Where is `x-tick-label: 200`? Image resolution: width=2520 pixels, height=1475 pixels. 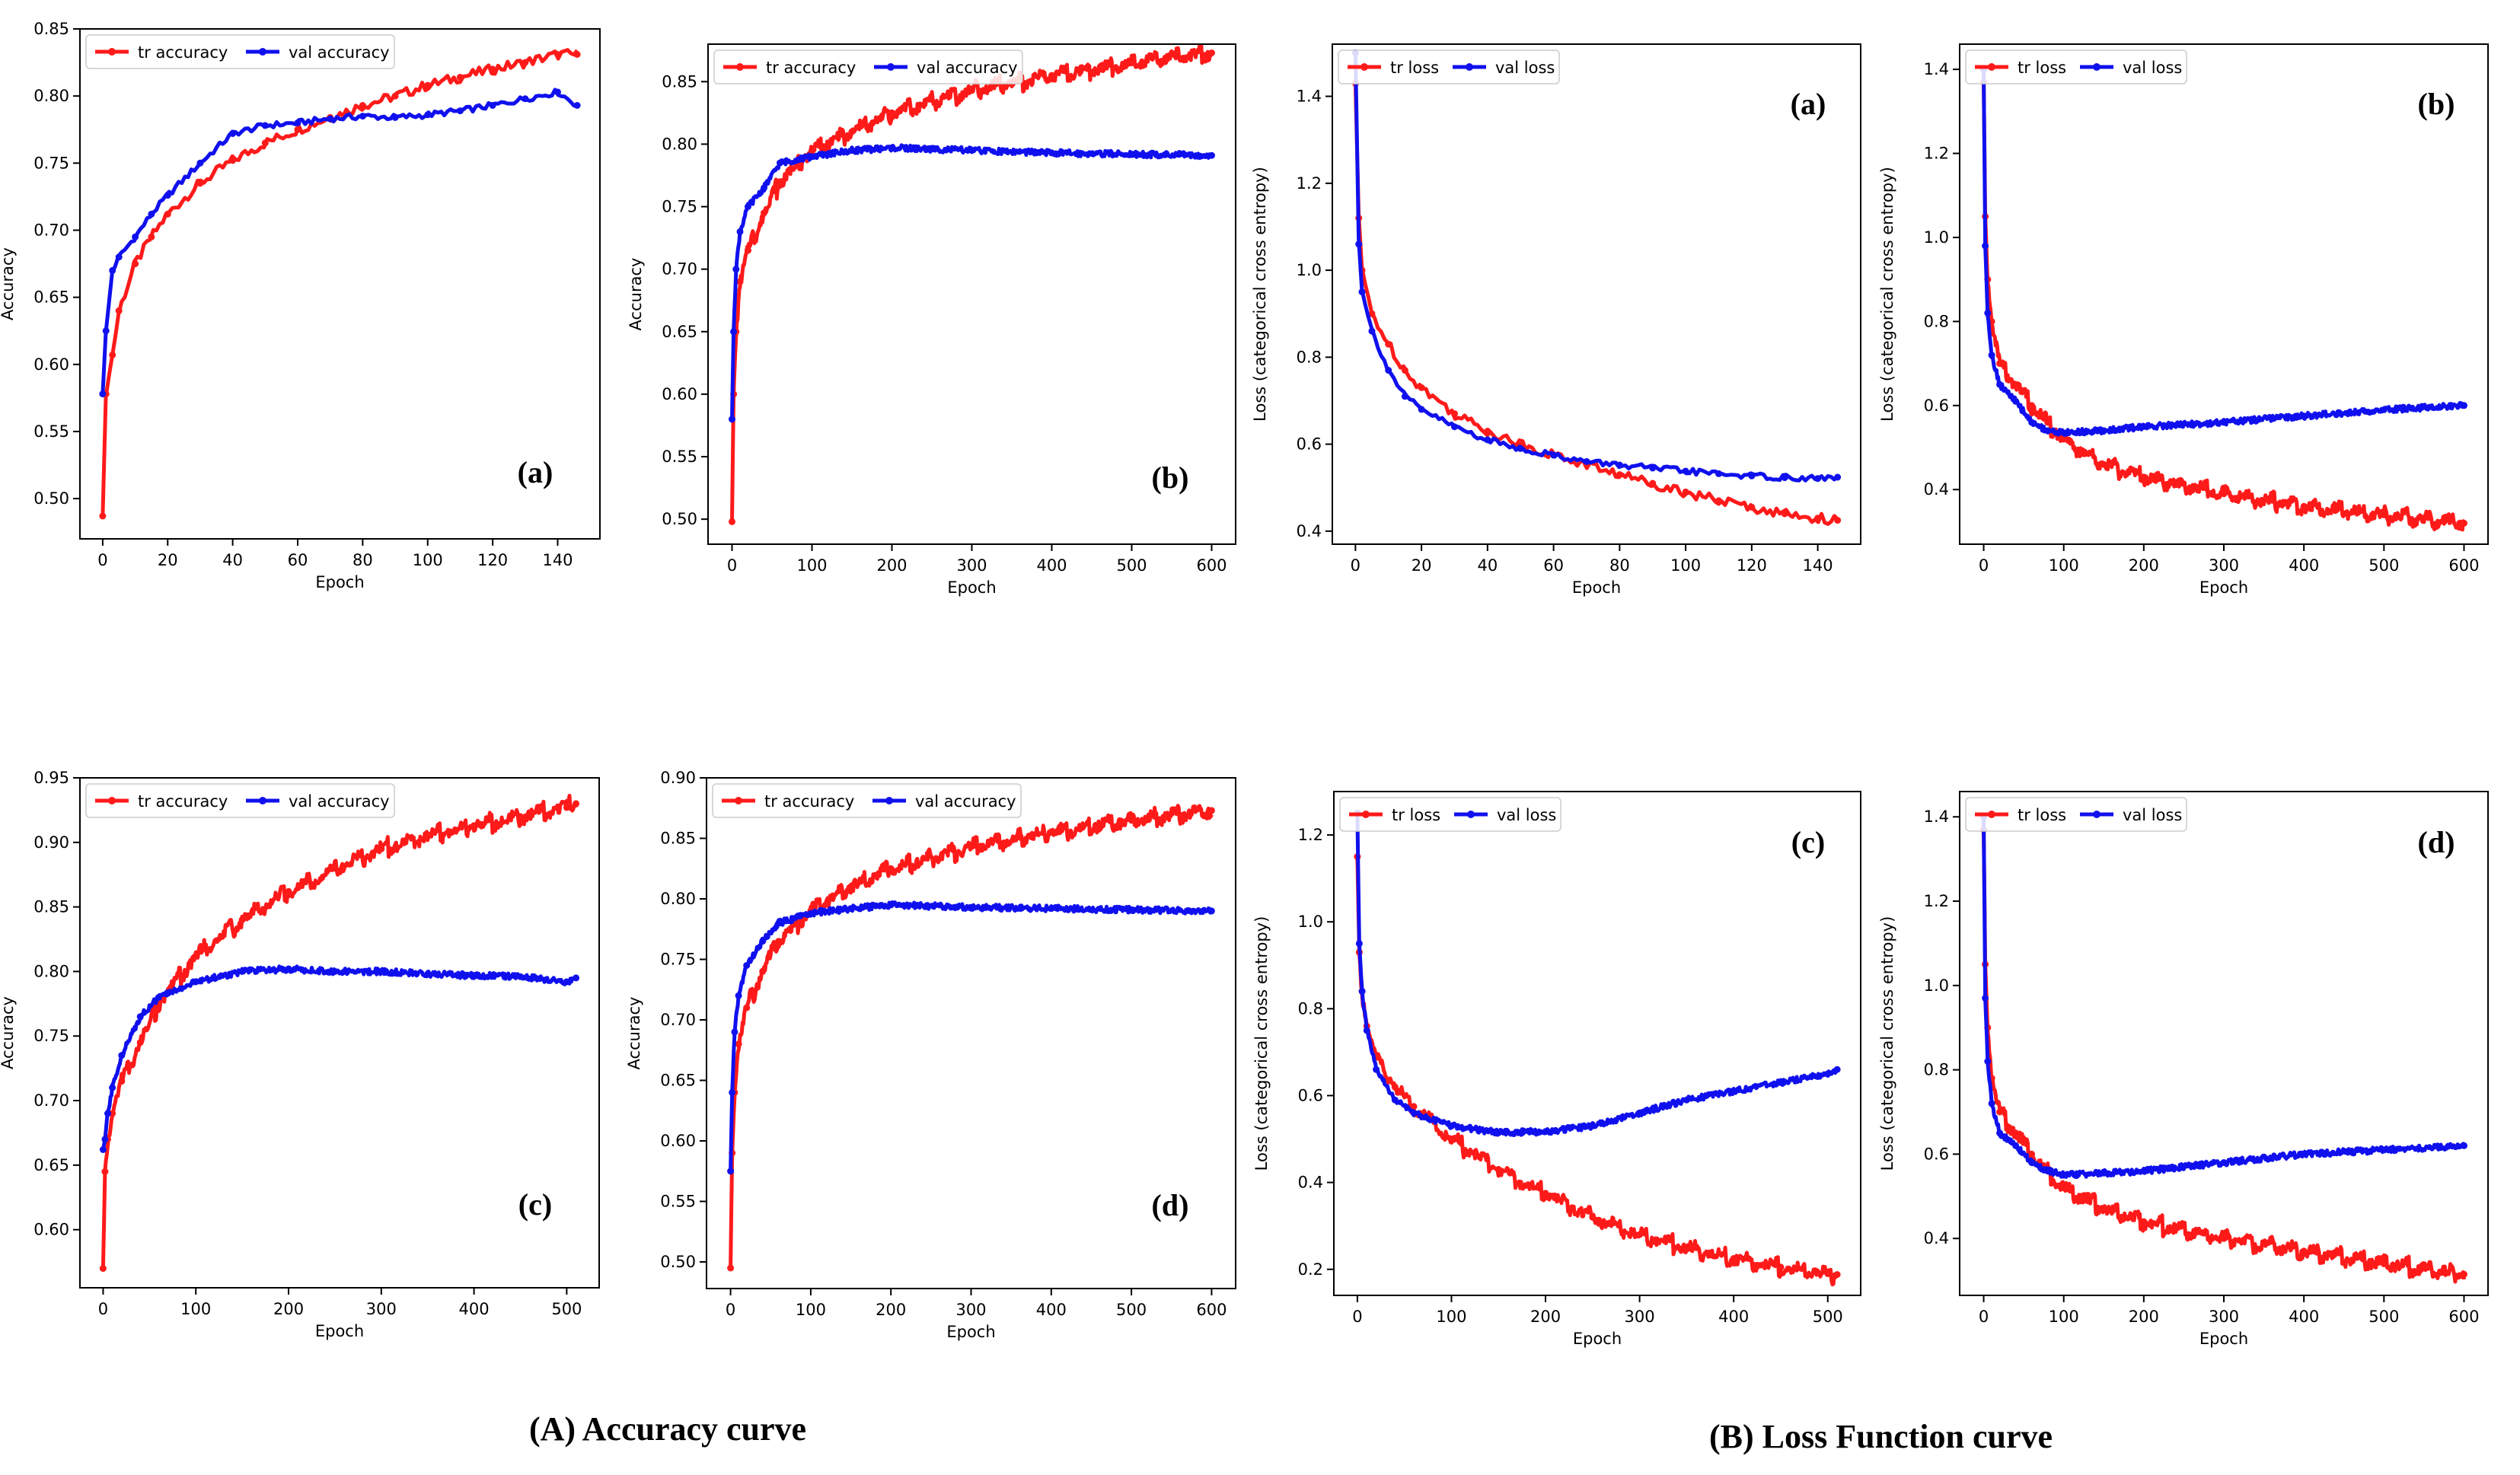
x-tick-label: 200 is located at coordinates (2144, 1317).